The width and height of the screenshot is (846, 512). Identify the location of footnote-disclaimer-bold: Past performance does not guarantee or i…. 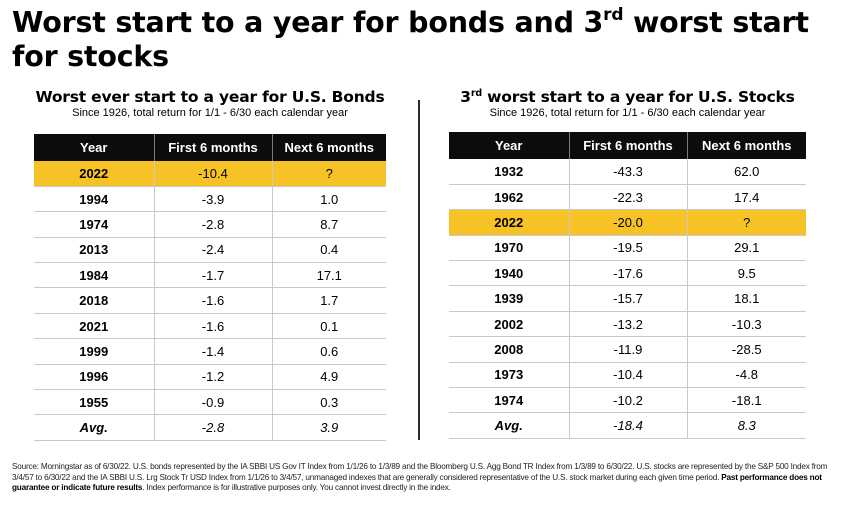
(417, 482).